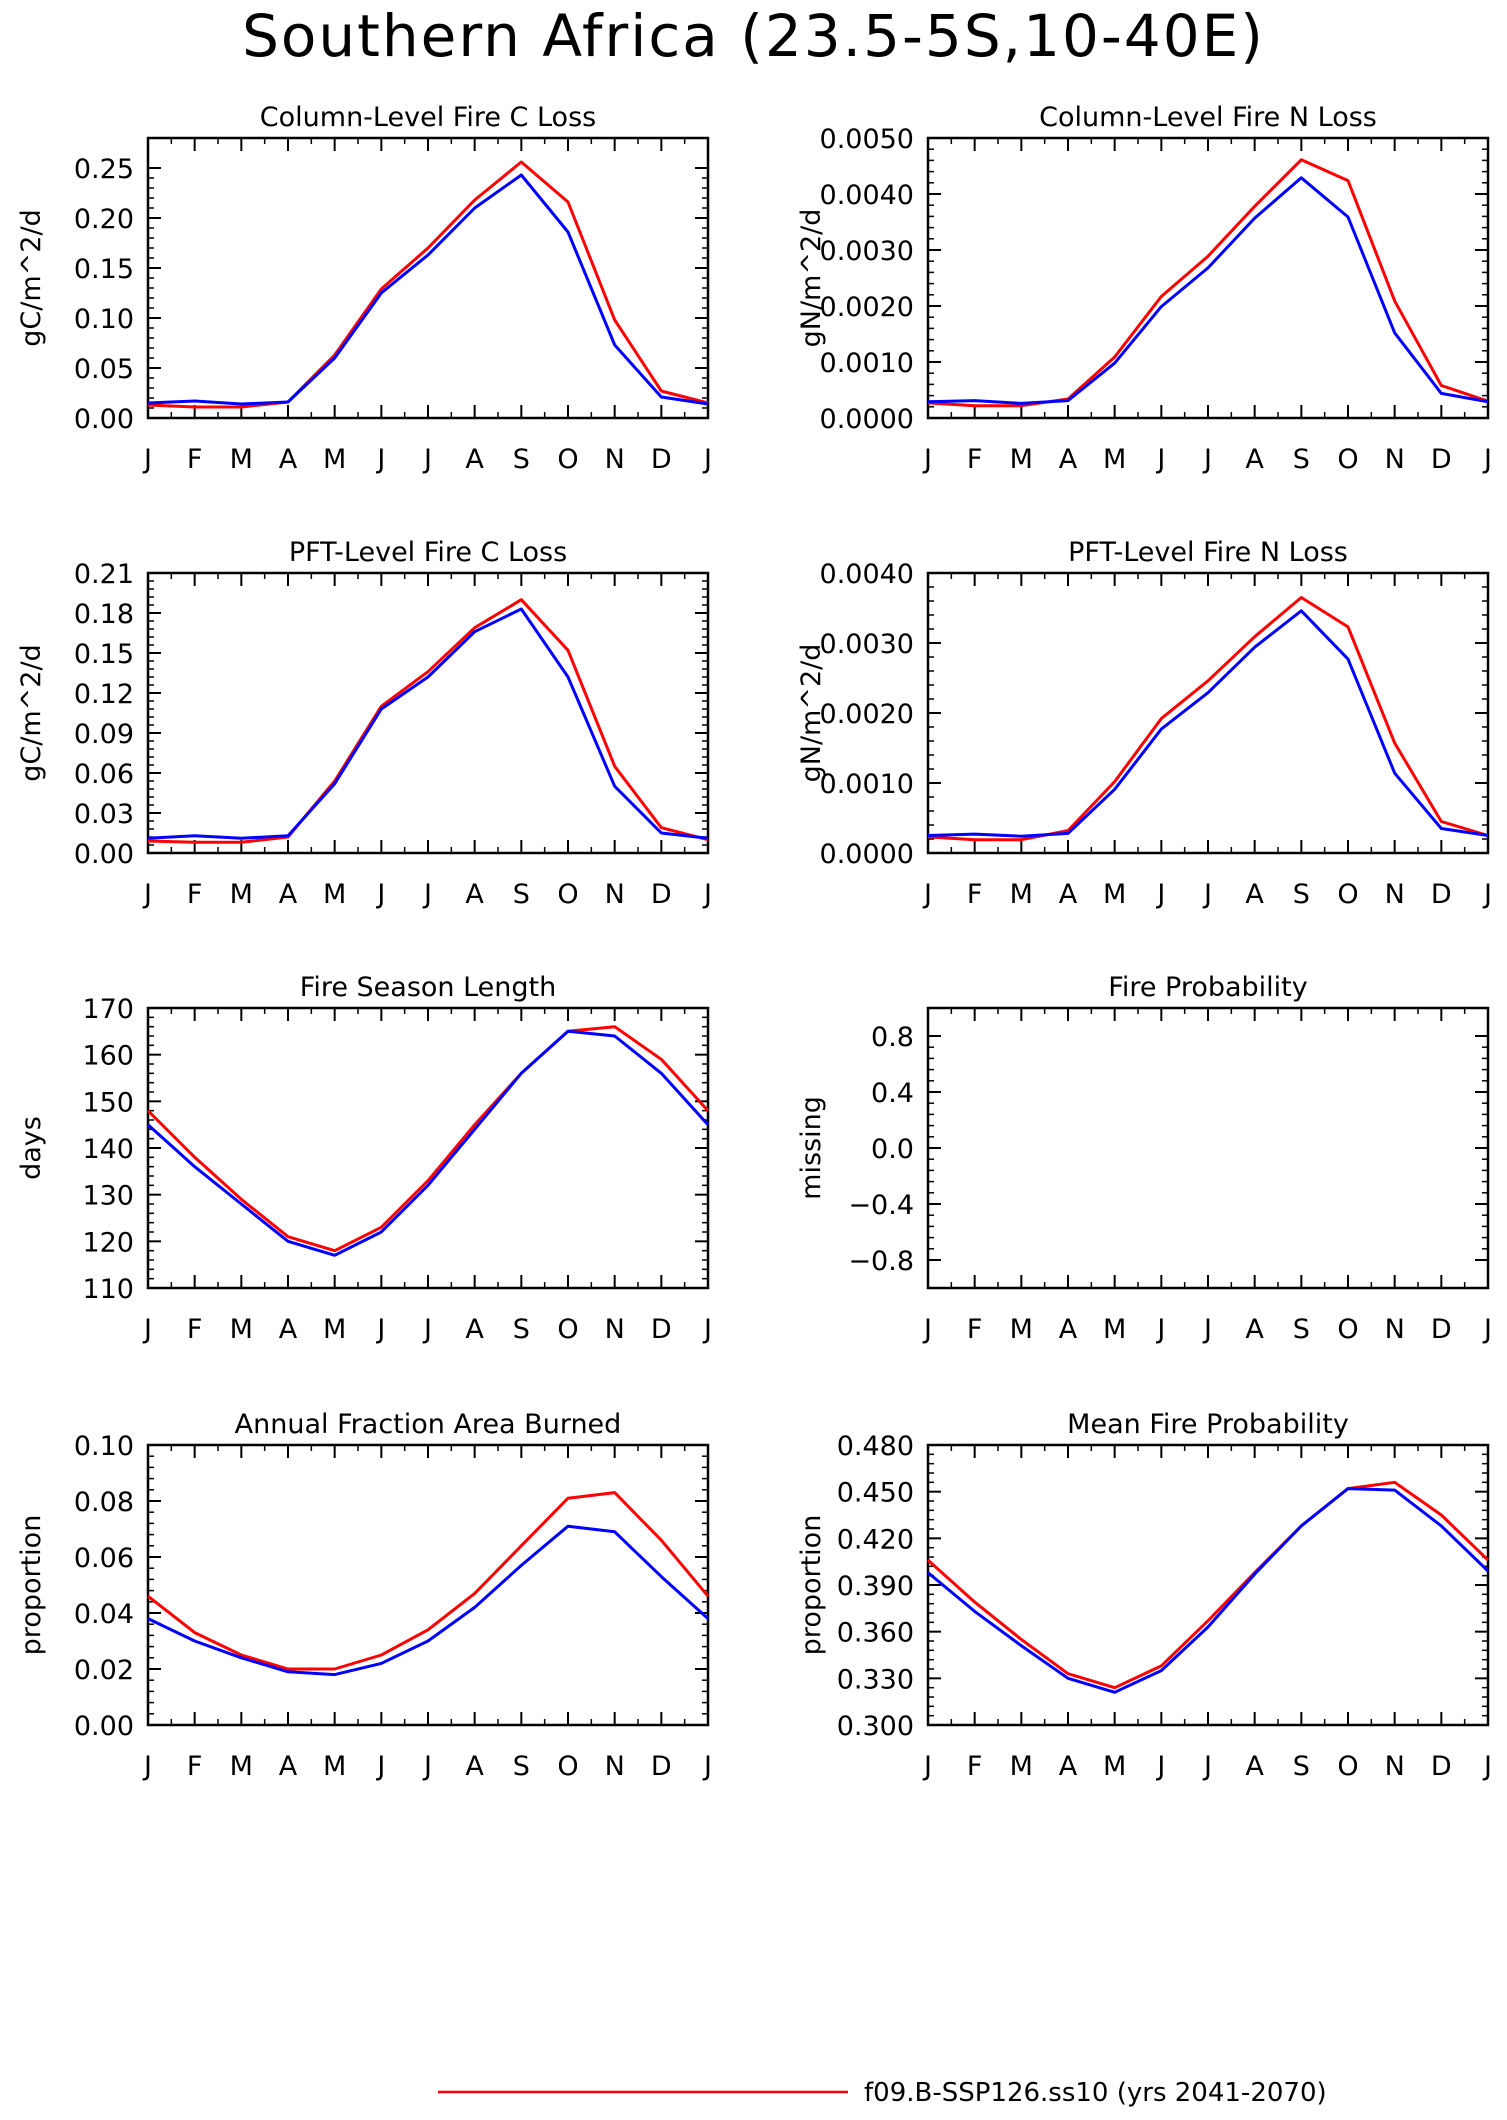 This screenshot has height=2120, width=1507. Describe the element at coordinates (108, 1149) in the screenshot. I see `y-tick-label: 140` at that location.